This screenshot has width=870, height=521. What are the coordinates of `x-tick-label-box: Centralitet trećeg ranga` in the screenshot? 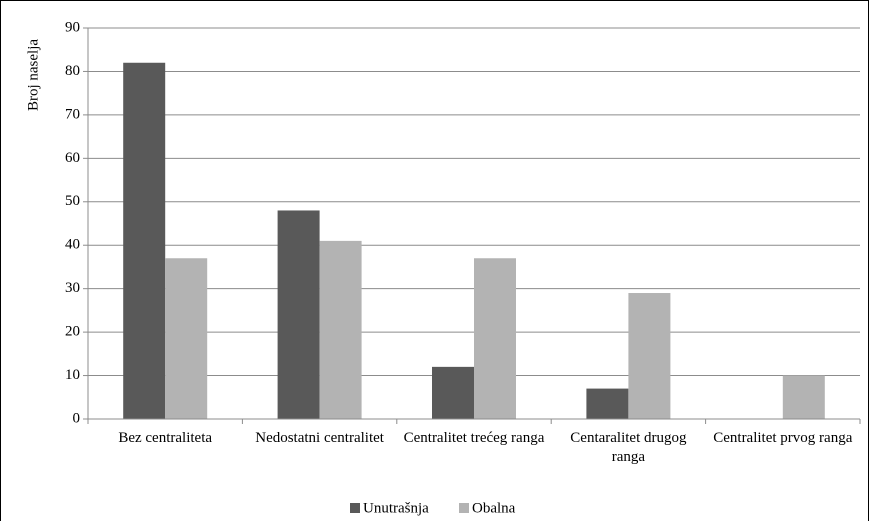 It's located at (474, 438).